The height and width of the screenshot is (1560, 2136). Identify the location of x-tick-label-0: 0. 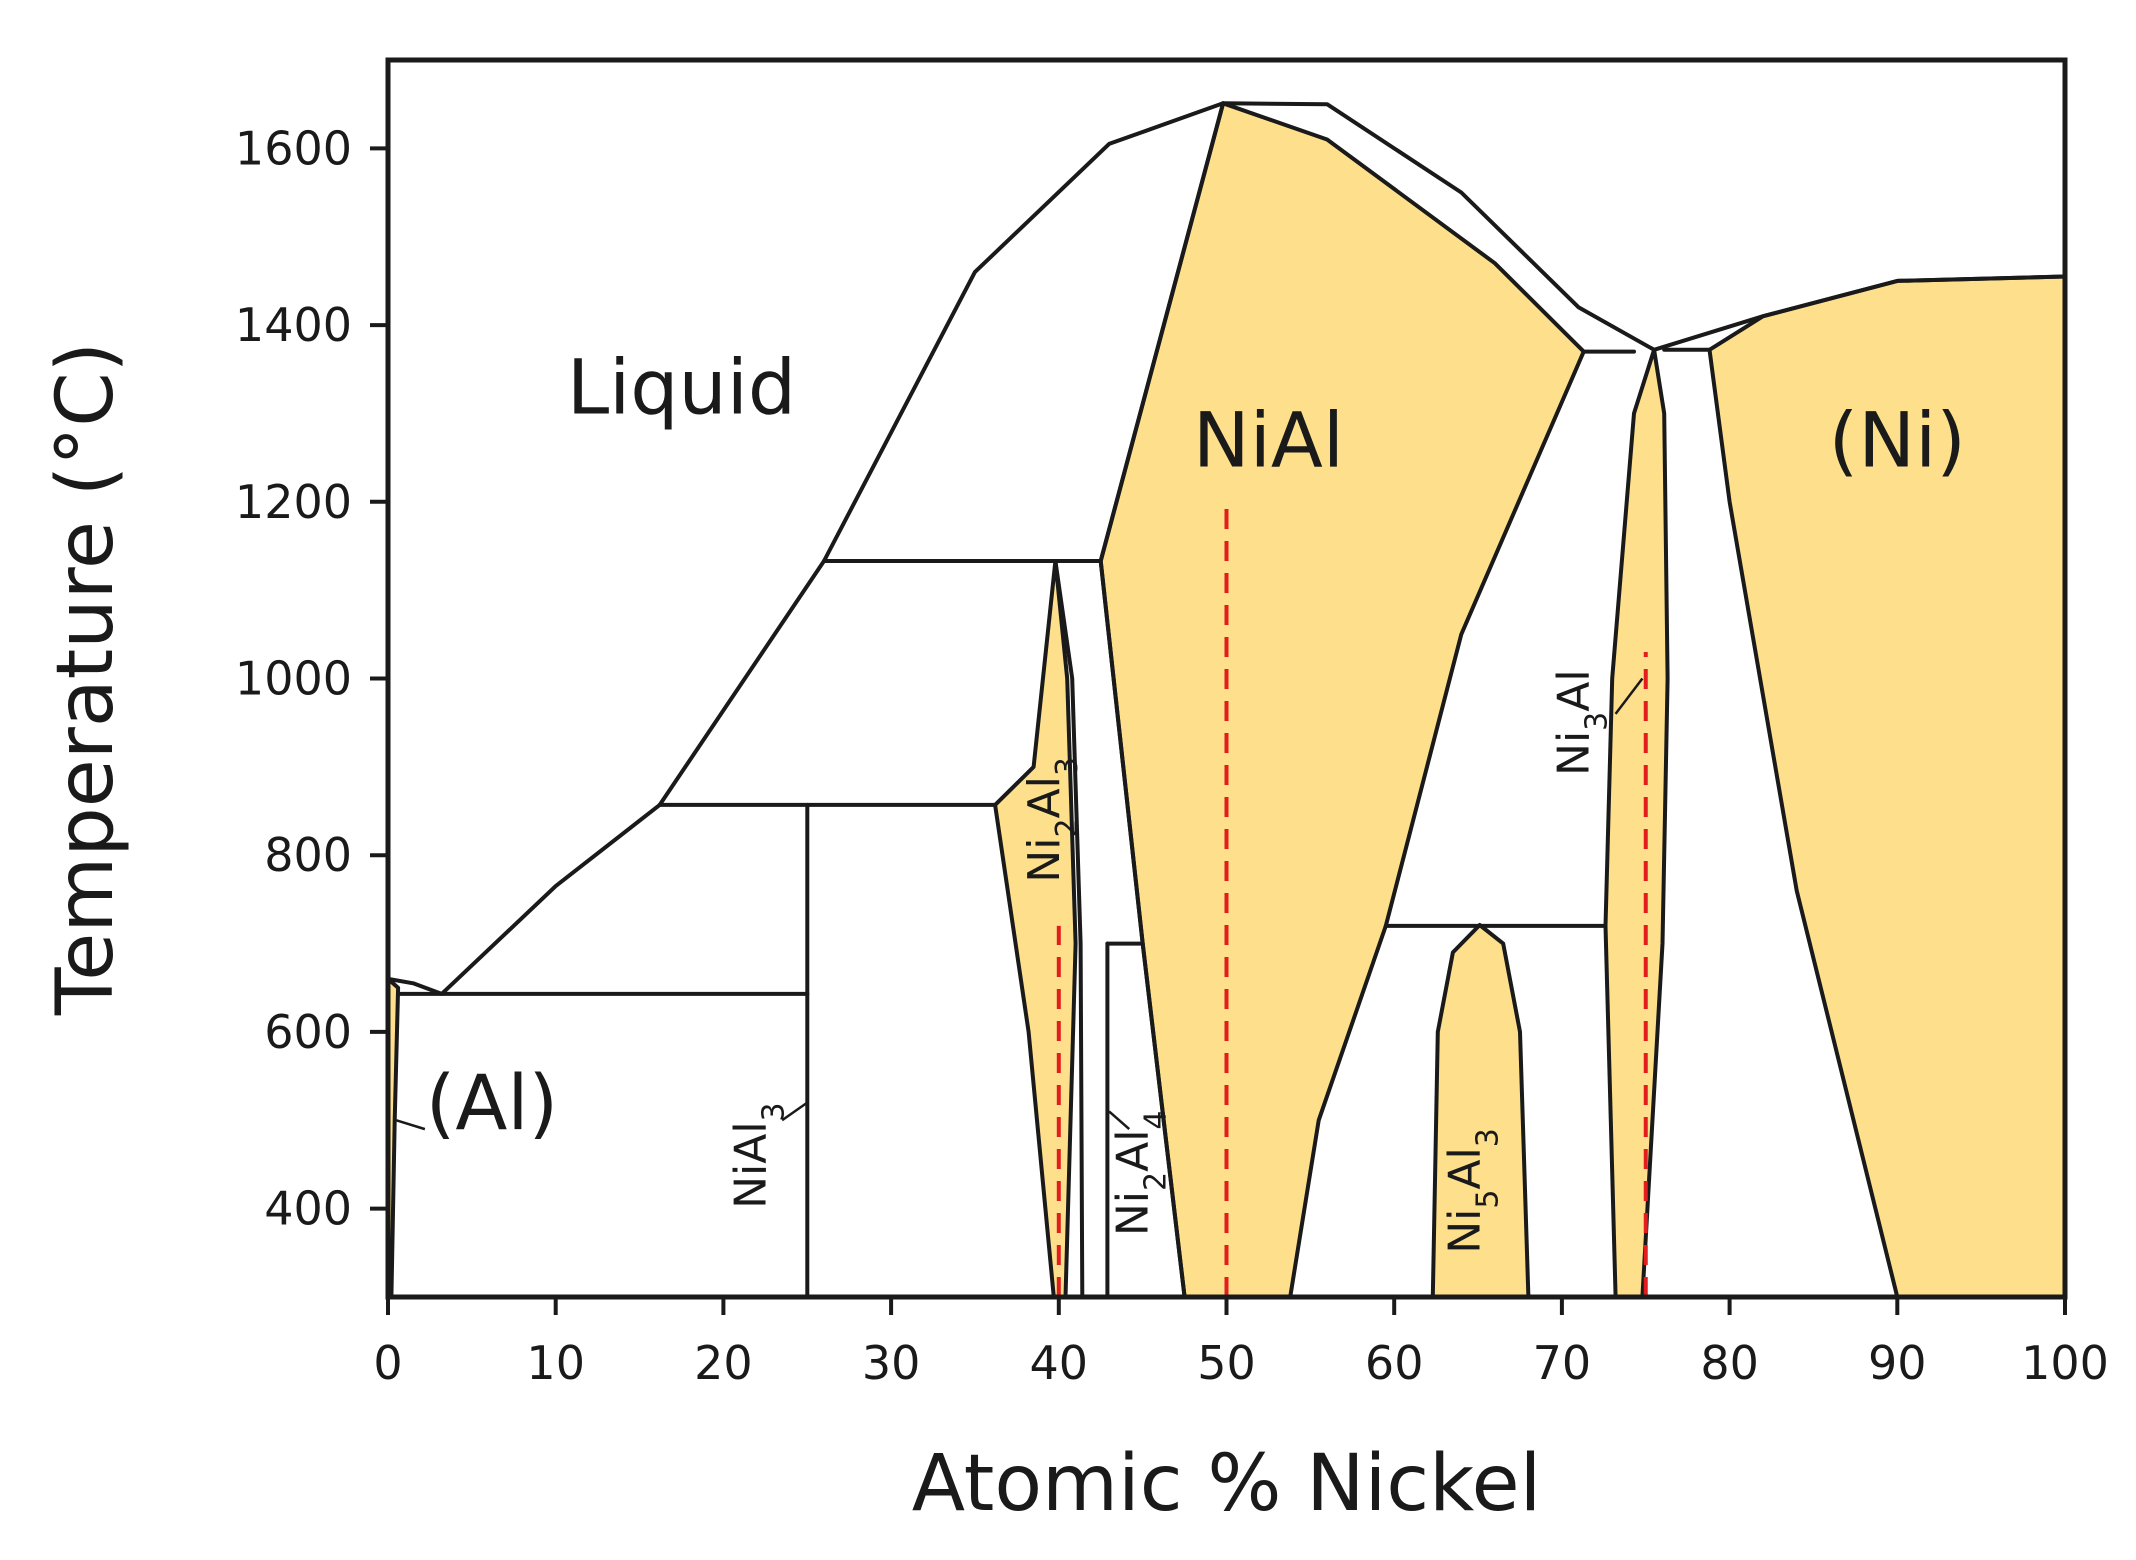
(387, 1363).